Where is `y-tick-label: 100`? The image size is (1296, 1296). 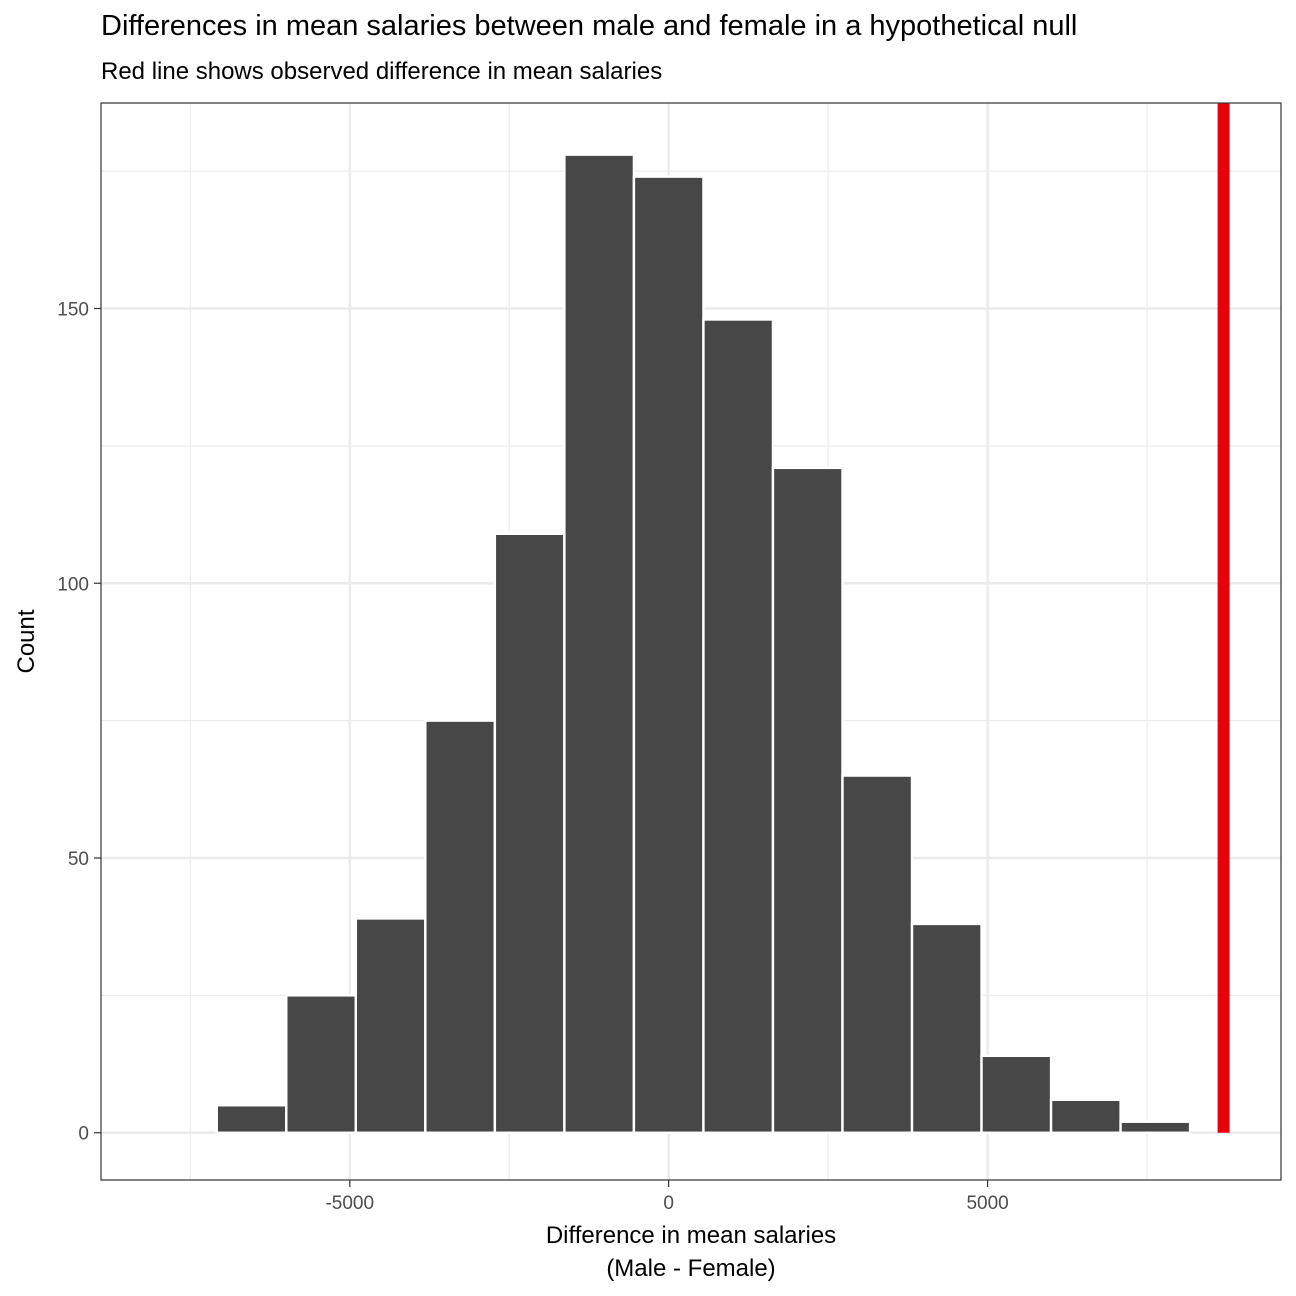
y-tick-label: 100 is located at coordinates (73, 584).